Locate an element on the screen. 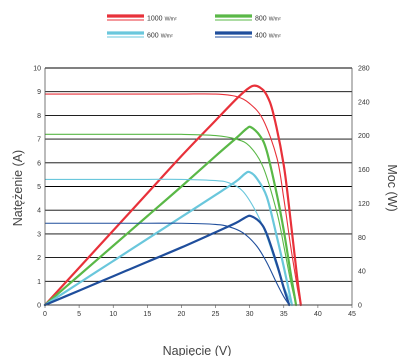 The width and height of the screenshot is (399, 361). legend-label-800: 800 W/m² is located at coordinates (268, 19).